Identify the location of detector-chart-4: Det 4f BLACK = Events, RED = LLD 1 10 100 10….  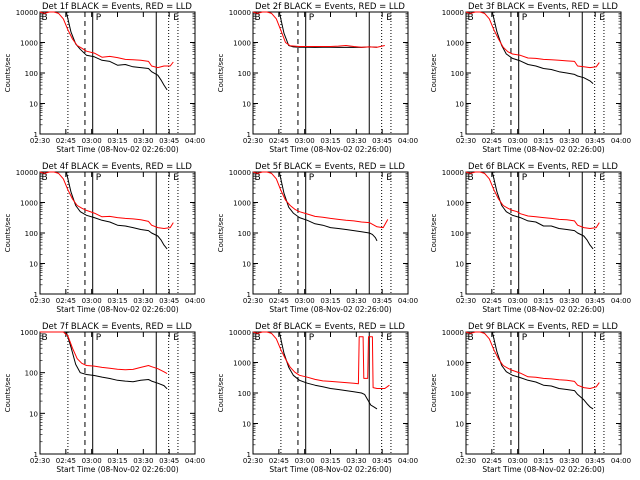
(104, 238).